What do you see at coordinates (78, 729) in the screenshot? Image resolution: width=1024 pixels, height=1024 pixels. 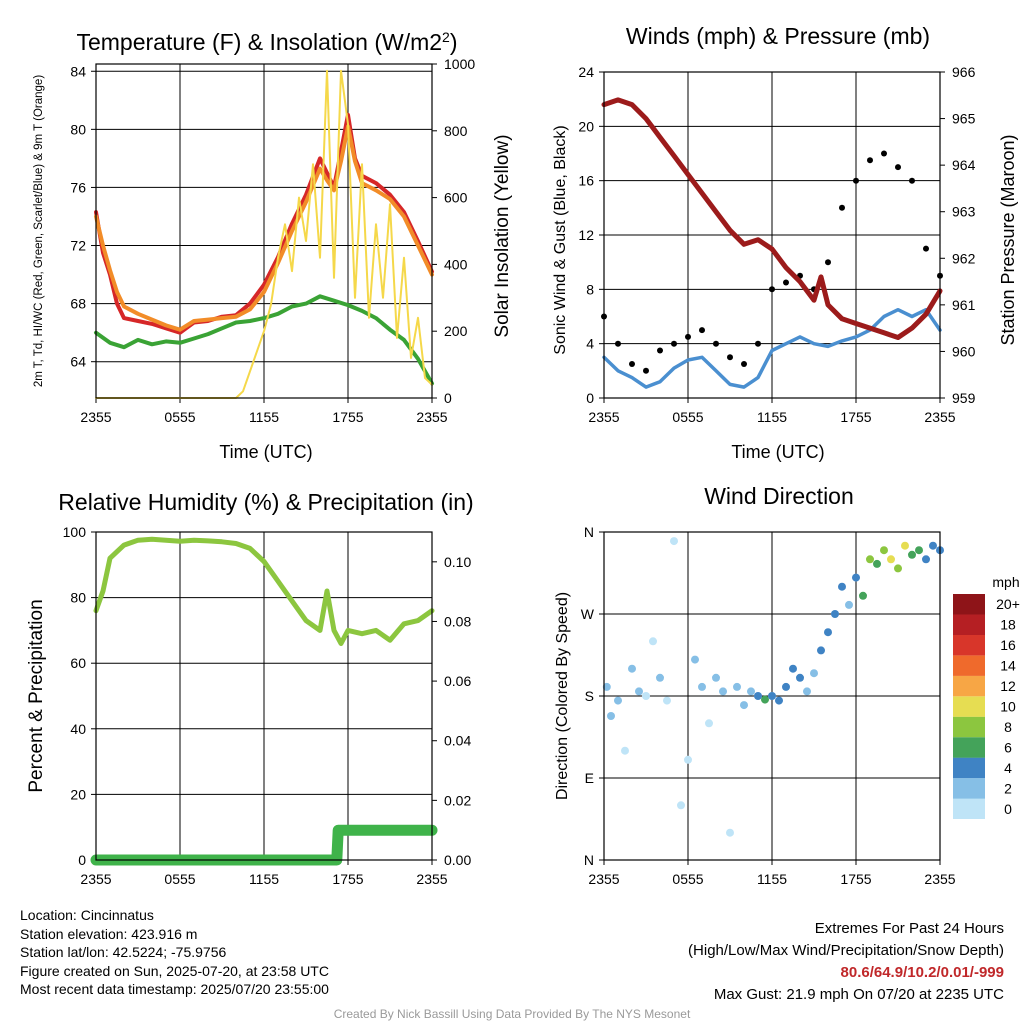 I see `y-tick-label: 40` at bounding box center [78, 729].